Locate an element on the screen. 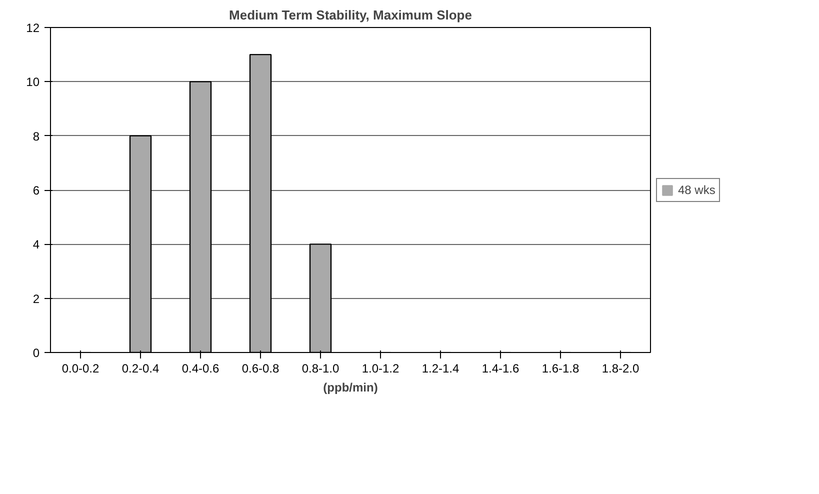  x-tick-label: 1.2-1.4 is located at coordinates (441, 369).